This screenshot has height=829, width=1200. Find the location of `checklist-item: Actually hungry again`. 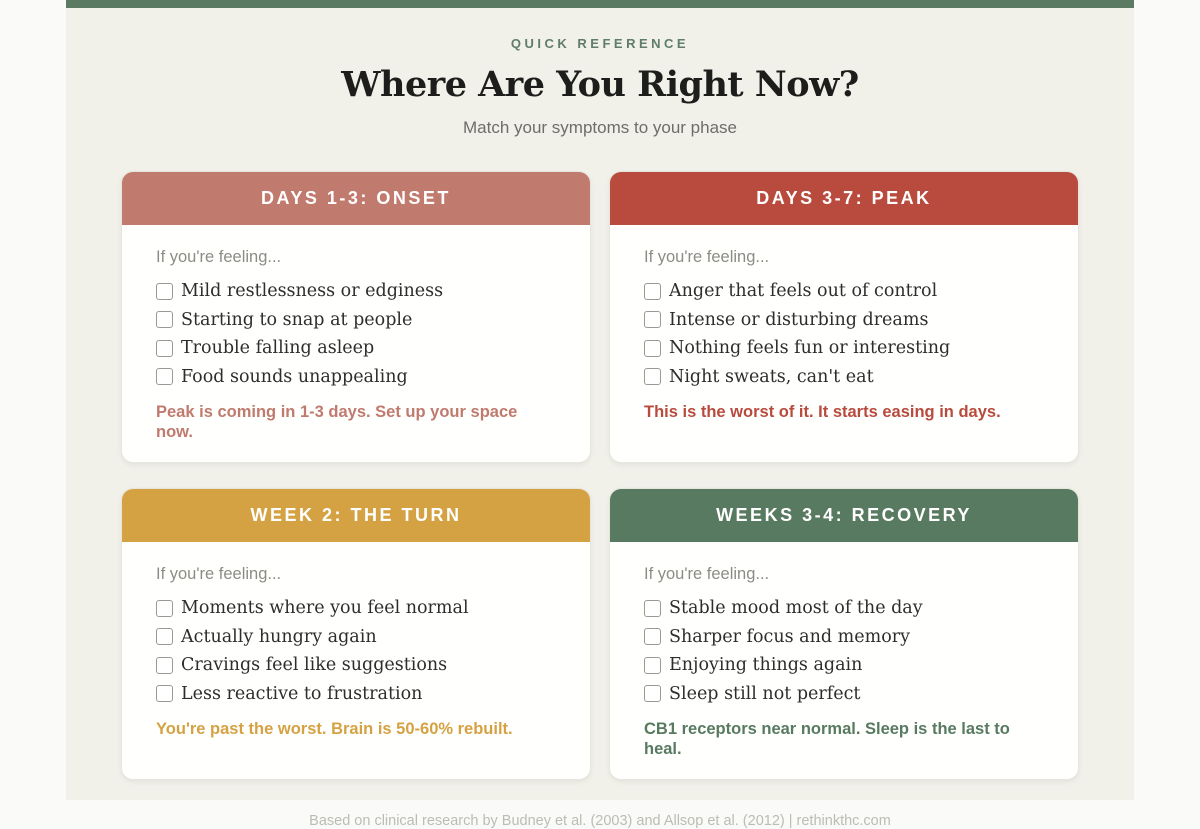

checklist-item: Actually hungry again is located at coordinates (356, 637).